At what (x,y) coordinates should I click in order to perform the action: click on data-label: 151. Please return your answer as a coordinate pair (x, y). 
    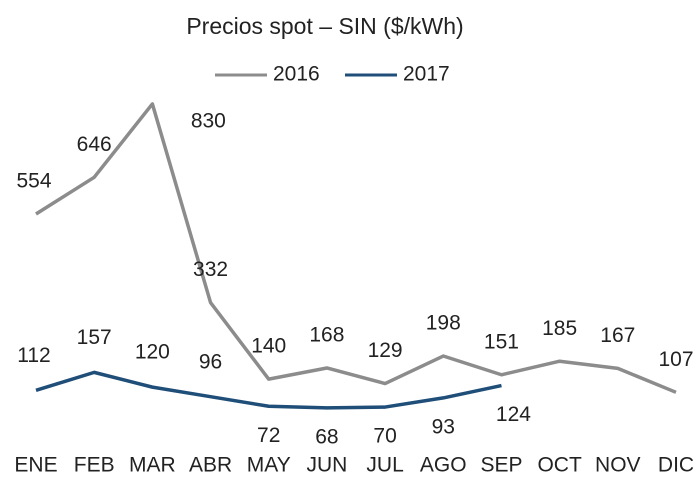
    Looking at the image, I should click on (501, 341).